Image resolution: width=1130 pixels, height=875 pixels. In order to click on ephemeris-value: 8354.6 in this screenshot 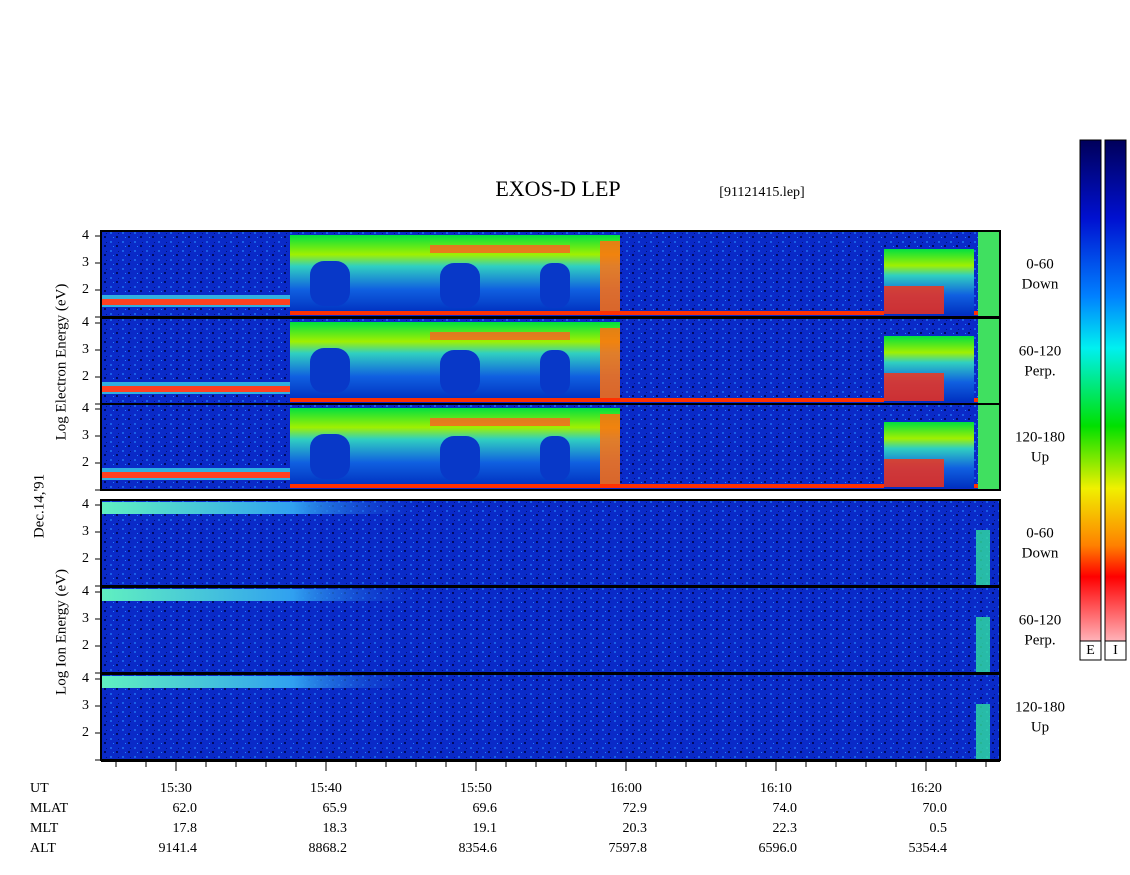, I will do `click(478, 848)`.